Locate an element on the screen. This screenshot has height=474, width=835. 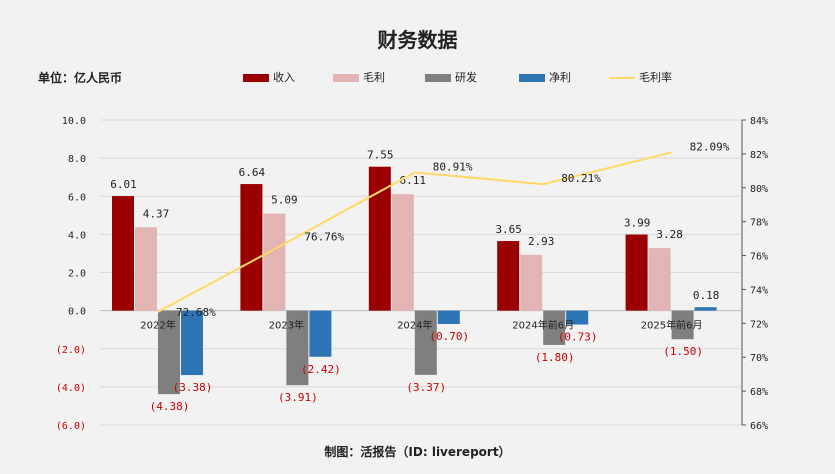
y-tick-label-right: 72% is located at coordinates (759, 324).